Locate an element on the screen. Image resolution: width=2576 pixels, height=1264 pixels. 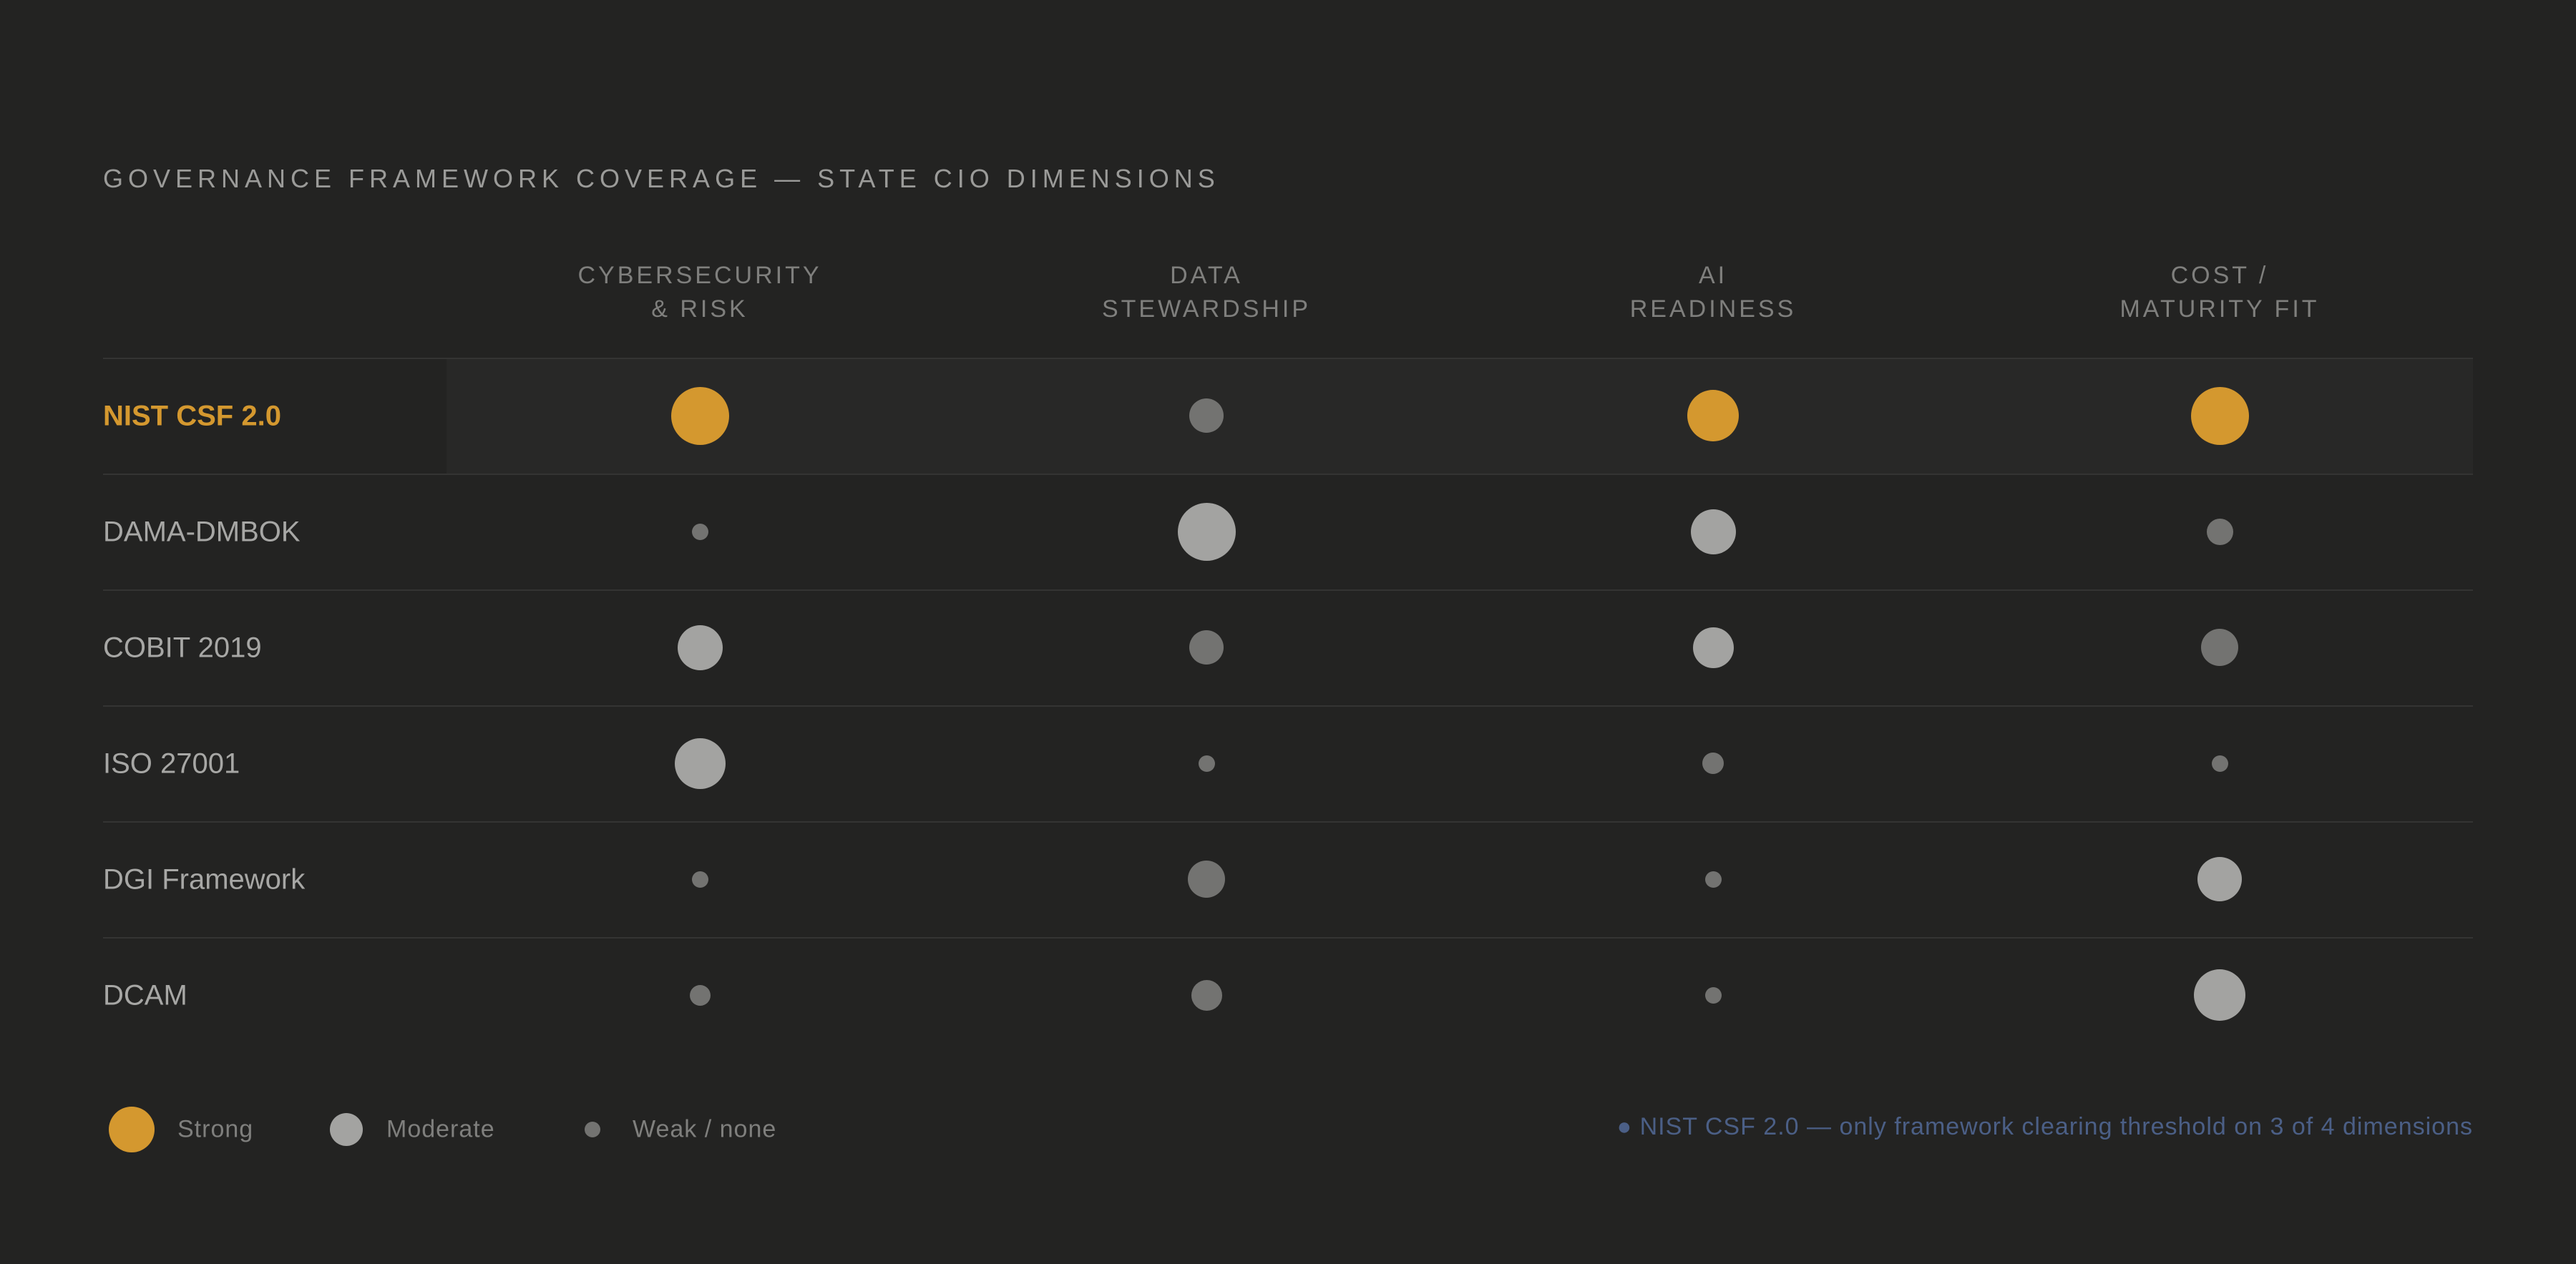
legend-label: Weak / none is located at coordinates (705, 1129).